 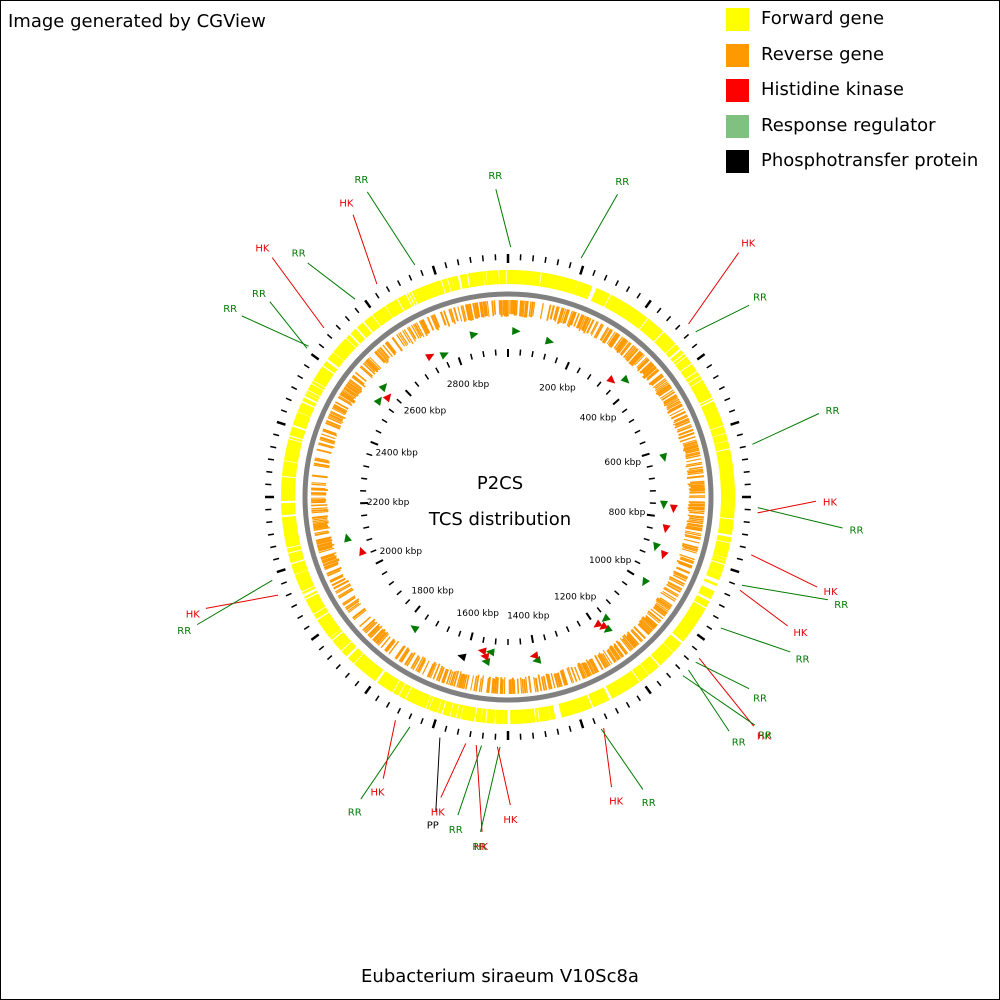 What do you see at coordinates (511, 496) in the screenshot?
I see `inner-markers` at bounding box center [511, 496].